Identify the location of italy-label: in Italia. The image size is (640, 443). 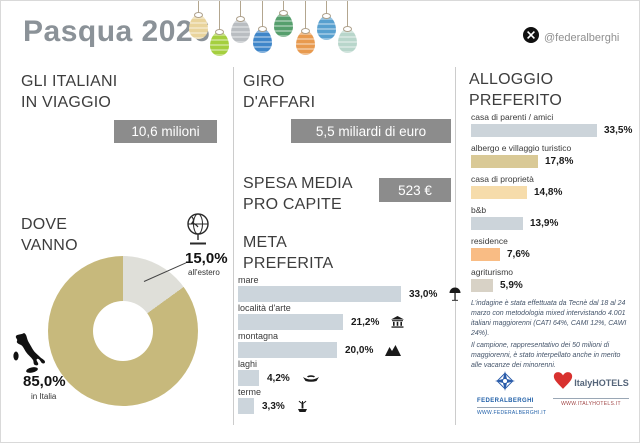
(44, 396).